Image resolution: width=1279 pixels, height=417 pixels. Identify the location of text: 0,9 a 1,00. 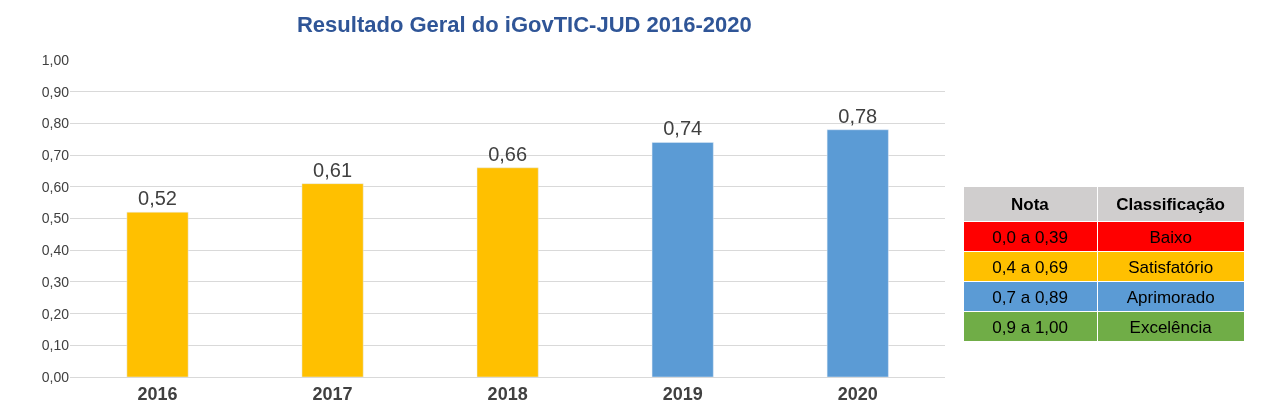
(1030, 327).